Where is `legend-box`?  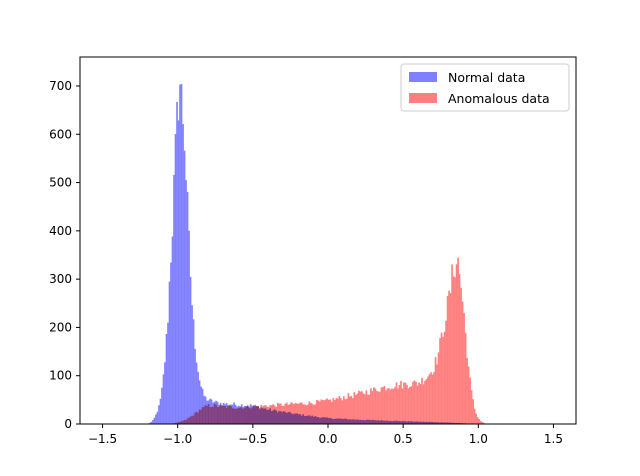 legend-box is located at coordinates (485, 87).